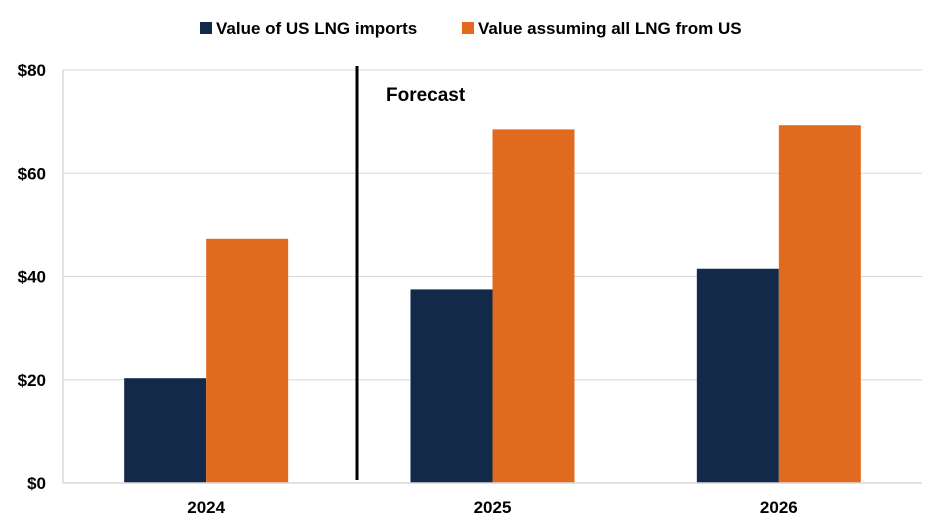 This screenshot has height=531, width=944. Describe the element at coordinates (779, 507) in the screenshot. I see `x-tick-label: 2026` at that location.